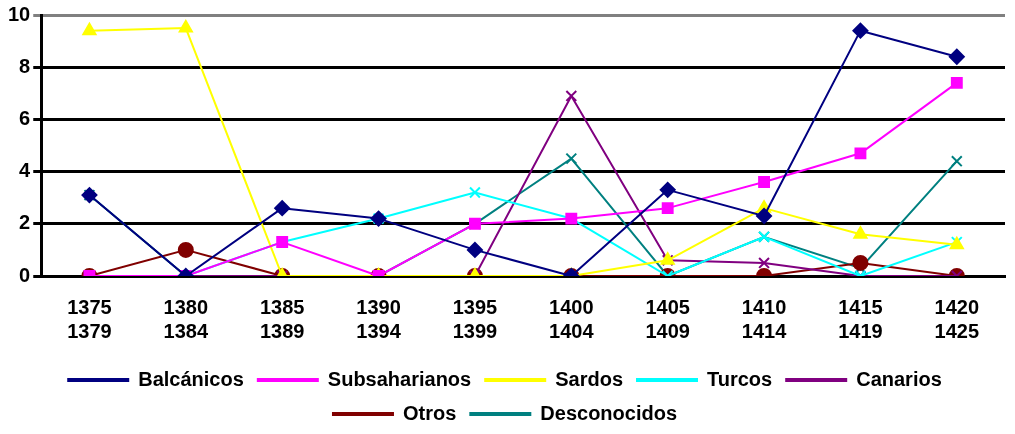 Image resolution: width=1015 pixels, height=434 pixels. I want to click on legend-label: Desconocidos, so click(609, 412).